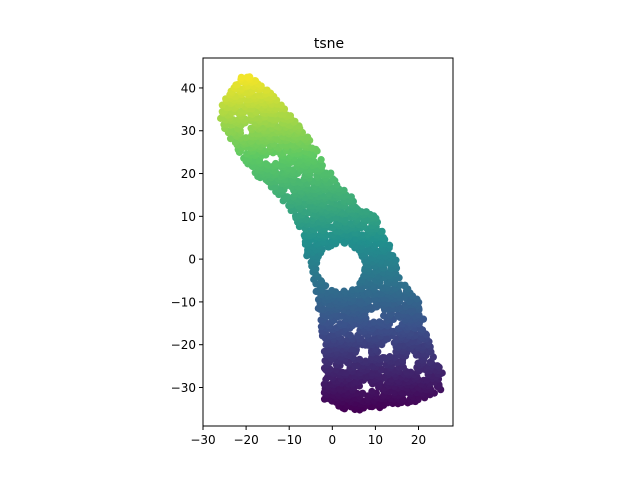 The image size is (640, 484). I want to click on y-tick-label: 0, so click(192, 260).